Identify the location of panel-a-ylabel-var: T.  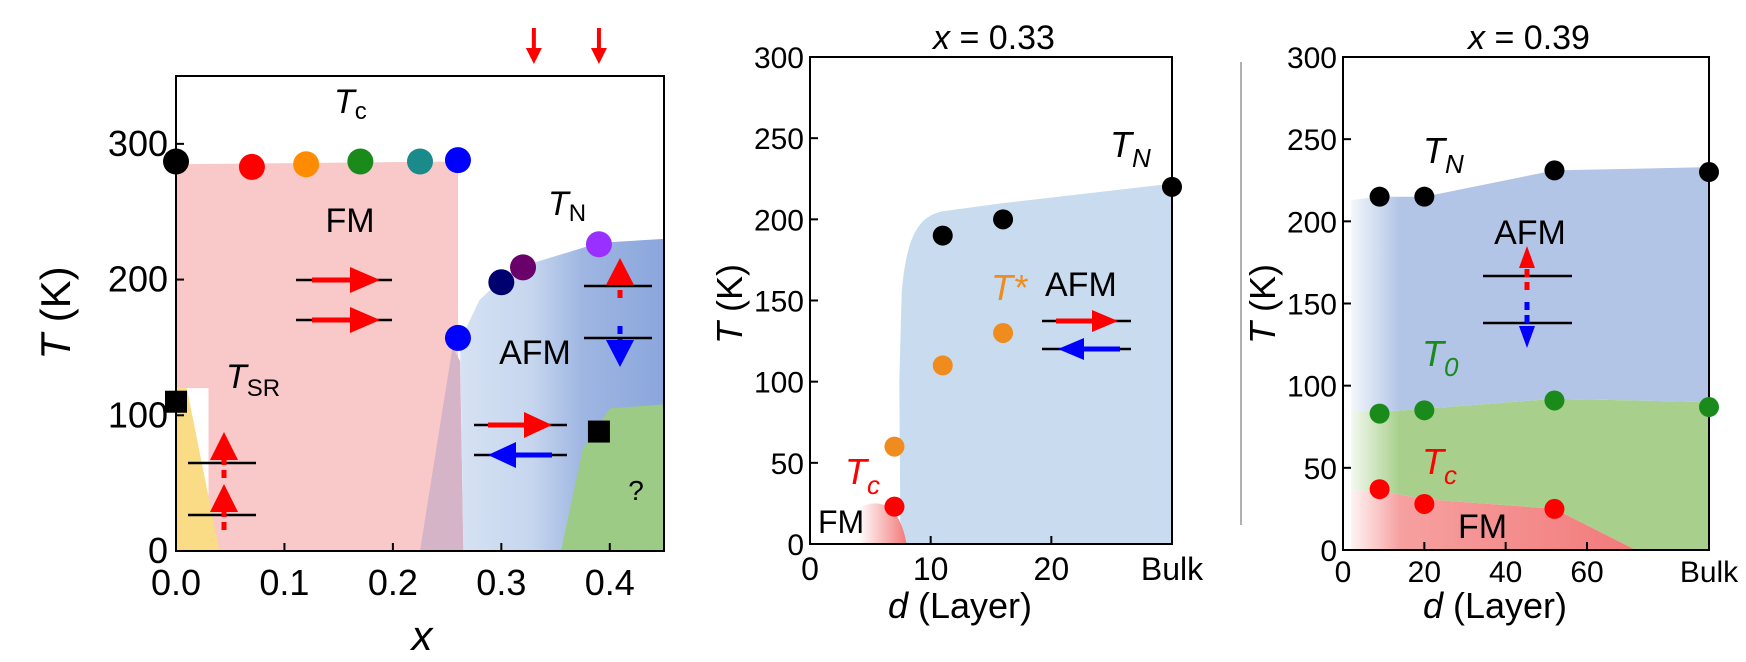
(55, 345).